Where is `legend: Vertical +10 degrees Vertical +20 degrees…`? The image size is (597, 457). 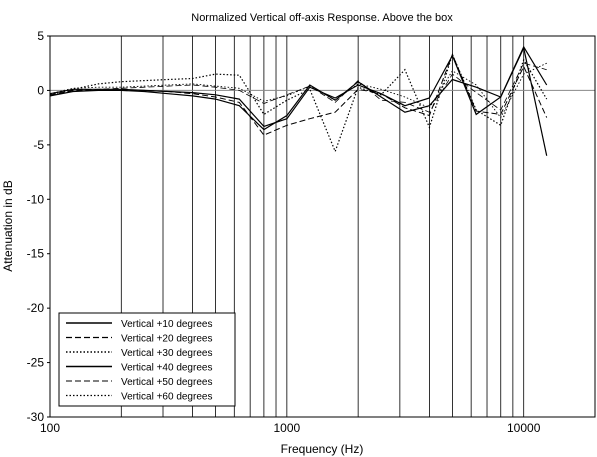
legend: Vertical +10 degrees Vertical +20 degrees… is located at coordinates (147, 359).